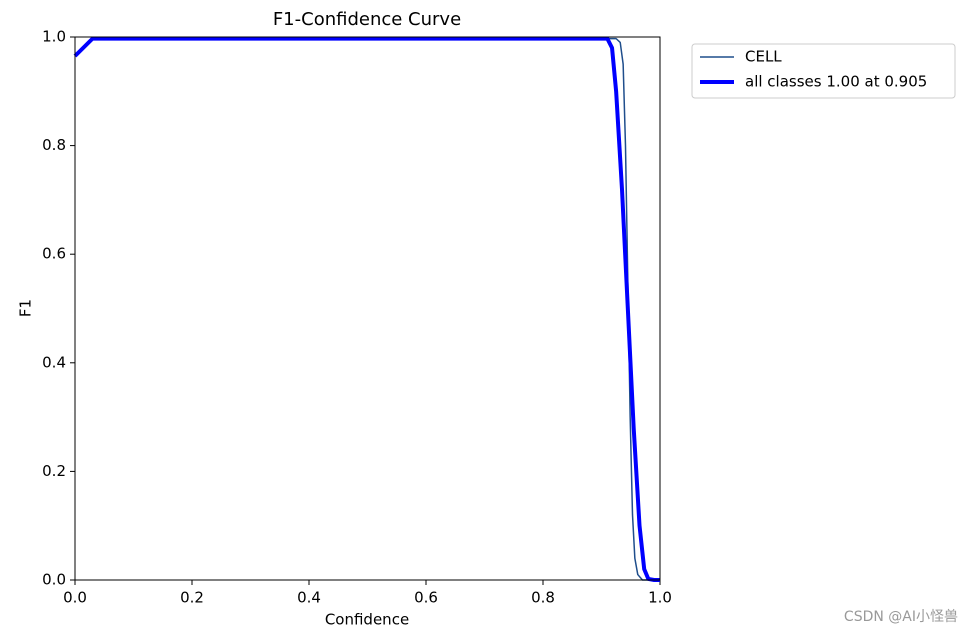  What do you see at coordinates (54, 145) in the screenshot?
I see `y-tick-label: 0.8` at bounding box center [54, 145].